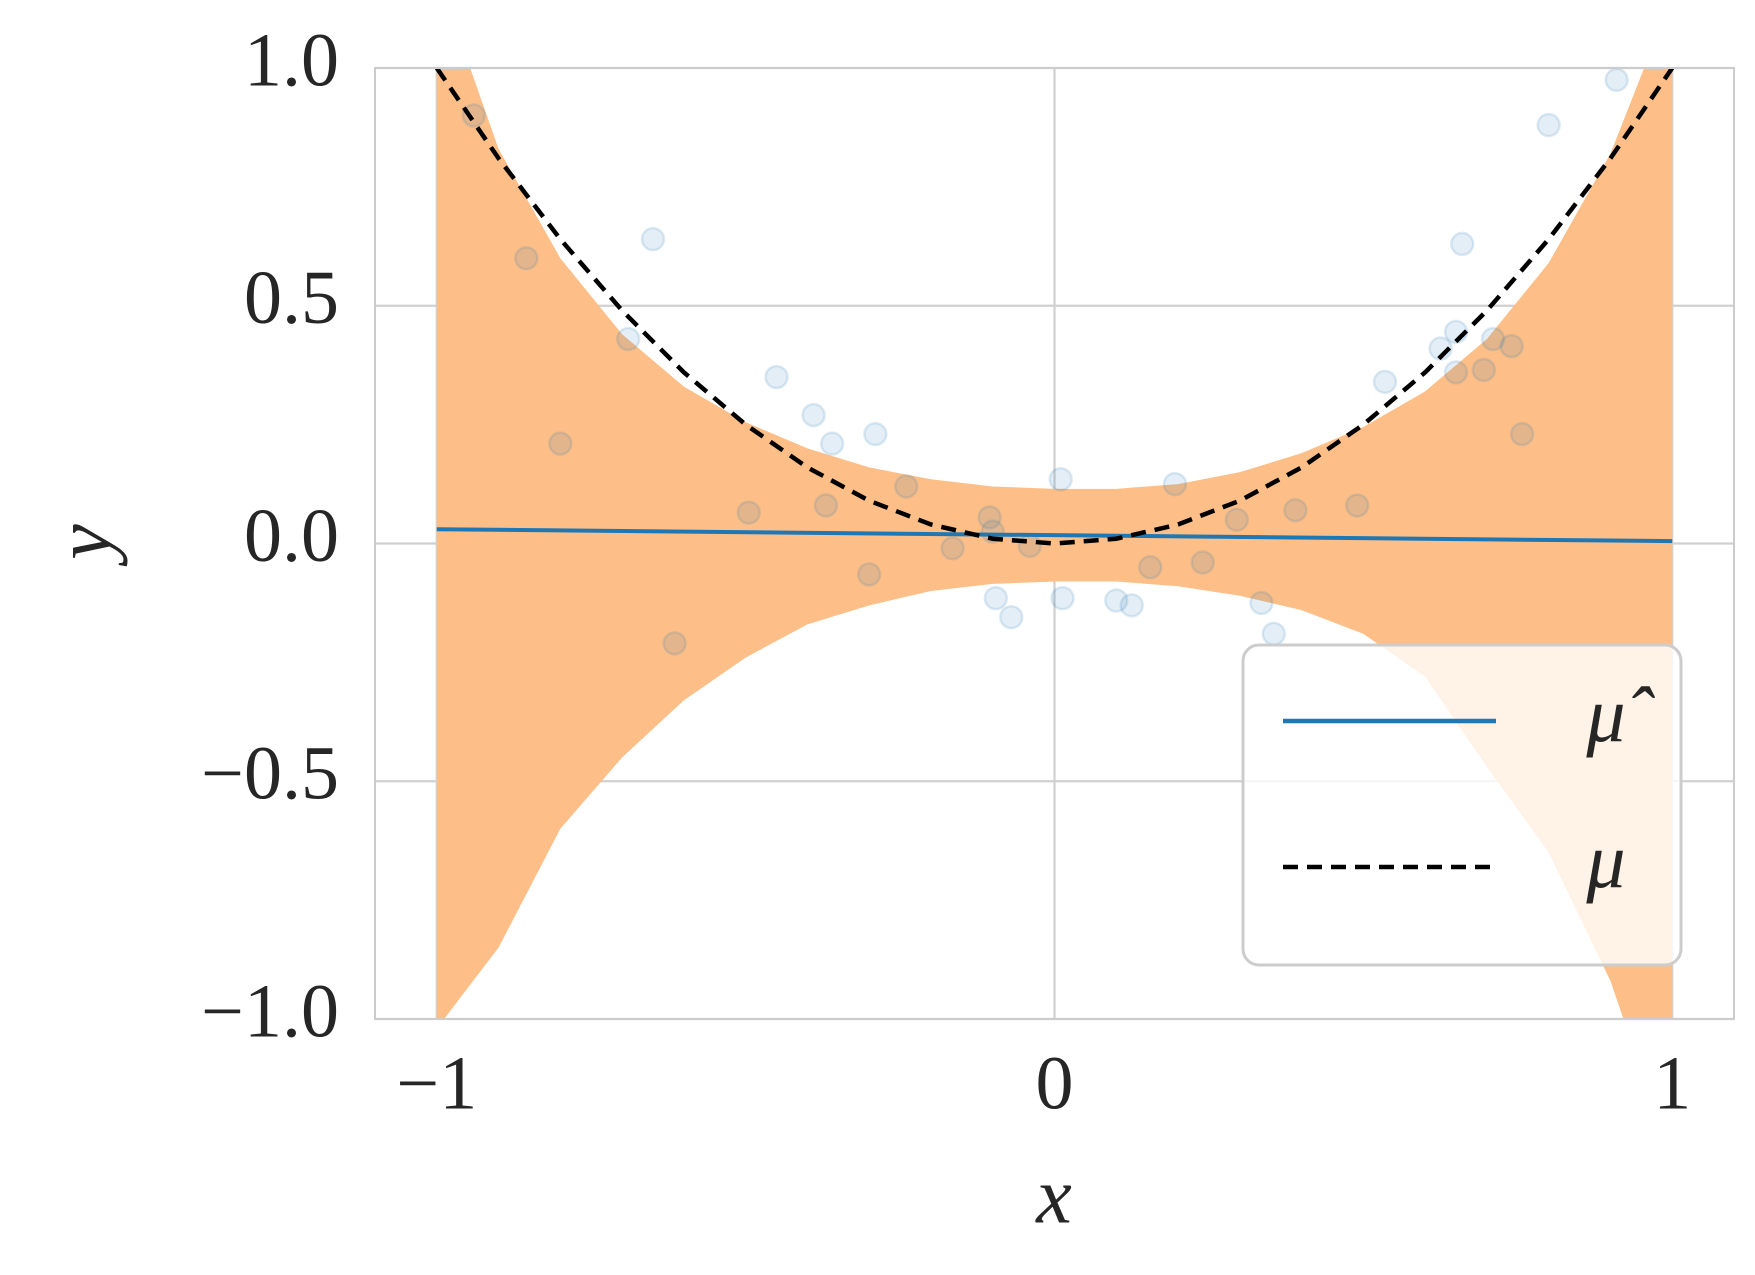 This screenshot has width=1755, height=1275. What do you see at coordinates (1055, 1083) in the screenshot?
I see `x-tick-label: 0` at bounding box center [1055, 1083].